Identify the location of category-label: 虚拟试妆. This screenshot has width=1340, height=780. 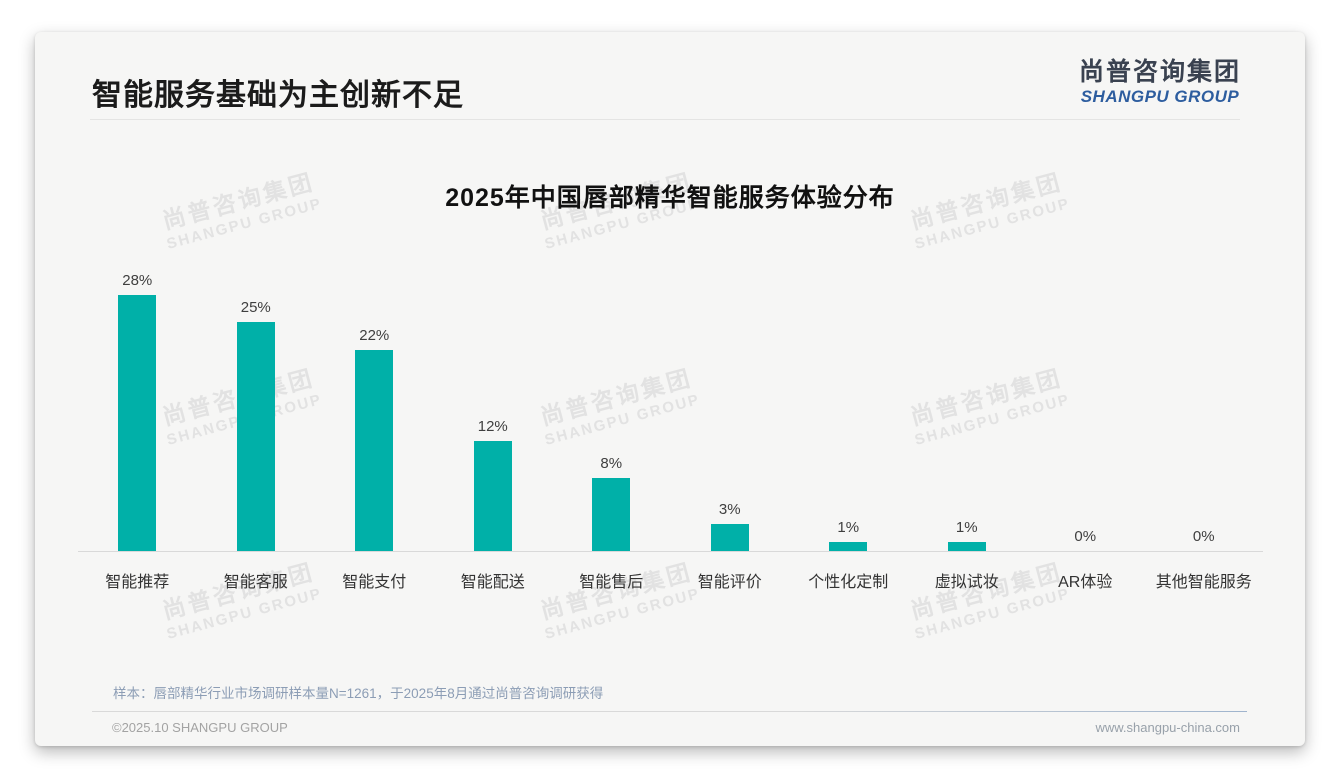
(966, 582).